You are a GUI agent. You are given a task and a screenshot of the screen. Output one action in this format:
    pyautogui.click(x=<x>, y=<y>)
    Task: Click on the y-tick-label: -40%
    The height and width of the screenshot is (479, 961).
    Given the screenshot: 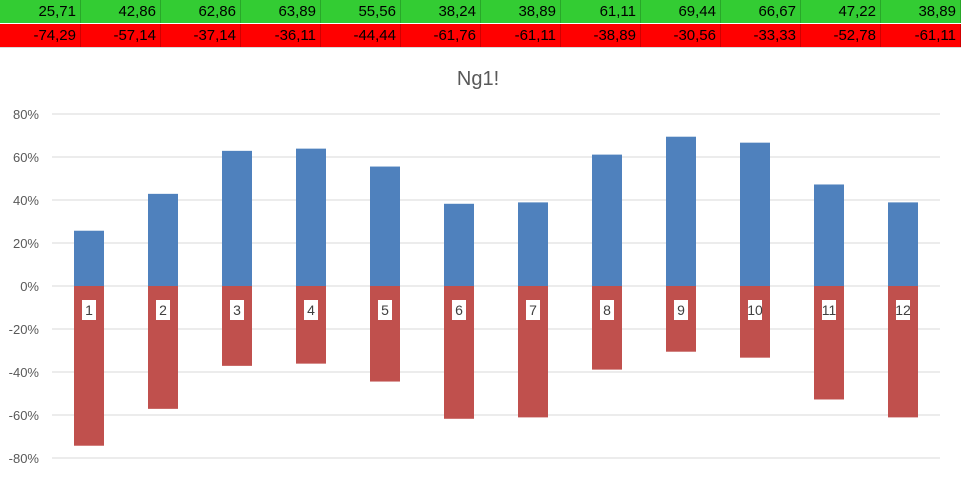 What is the action you would take?
    pyautogui.click(x=24, y=372)
    